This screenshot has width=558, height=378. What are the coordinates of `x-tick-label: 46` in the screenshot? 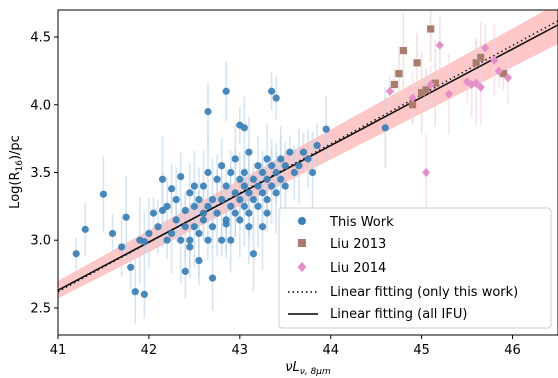 It's located at (512, 350).